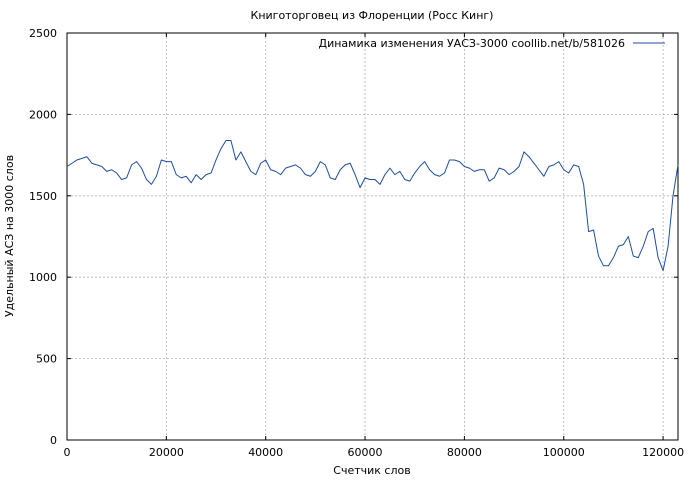 This screenshot has width=700, height=480. Describe the element at coordinates (53, 440) in the screenshot. I see `y-tick-label: 0` at that location.